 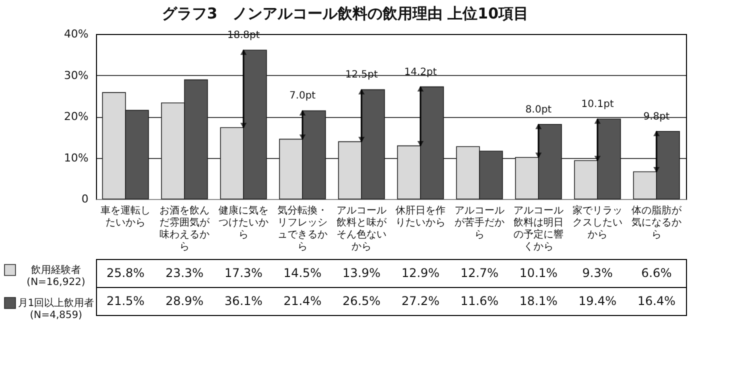 I want to click on data-label: 12.9%, so click(x=420, y=273).